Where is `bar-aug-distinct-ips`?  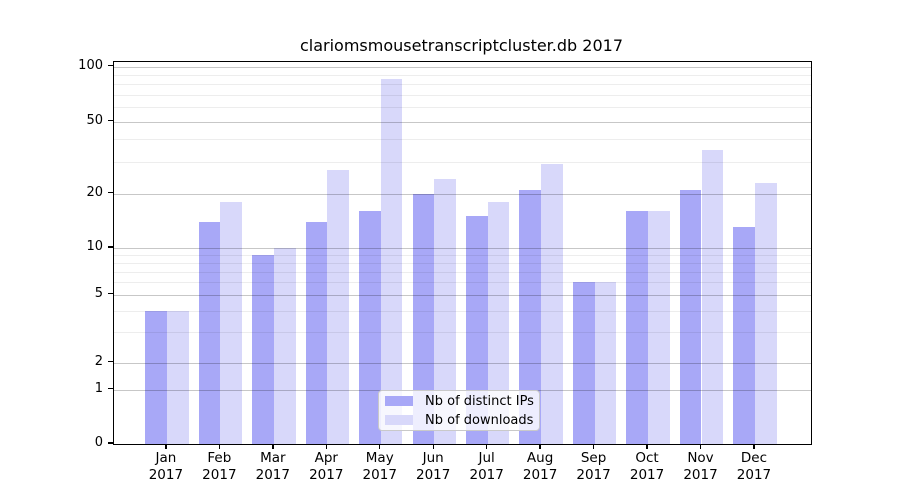
bar-aug-distinct-ips is located at coordinates (530, 316).